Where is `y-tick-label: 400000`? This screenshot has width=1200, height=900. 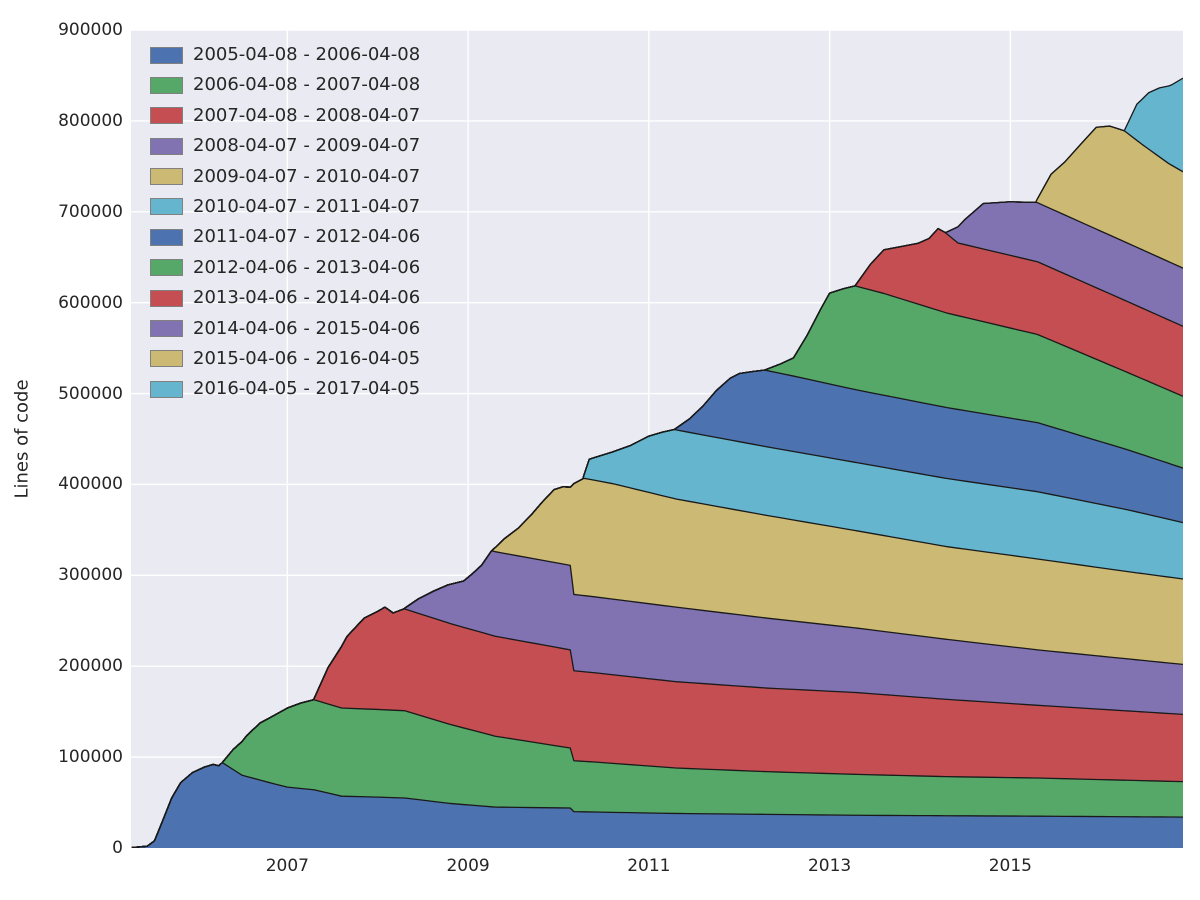
y-tick-label: 400000 is located at coordinates (90, 484).